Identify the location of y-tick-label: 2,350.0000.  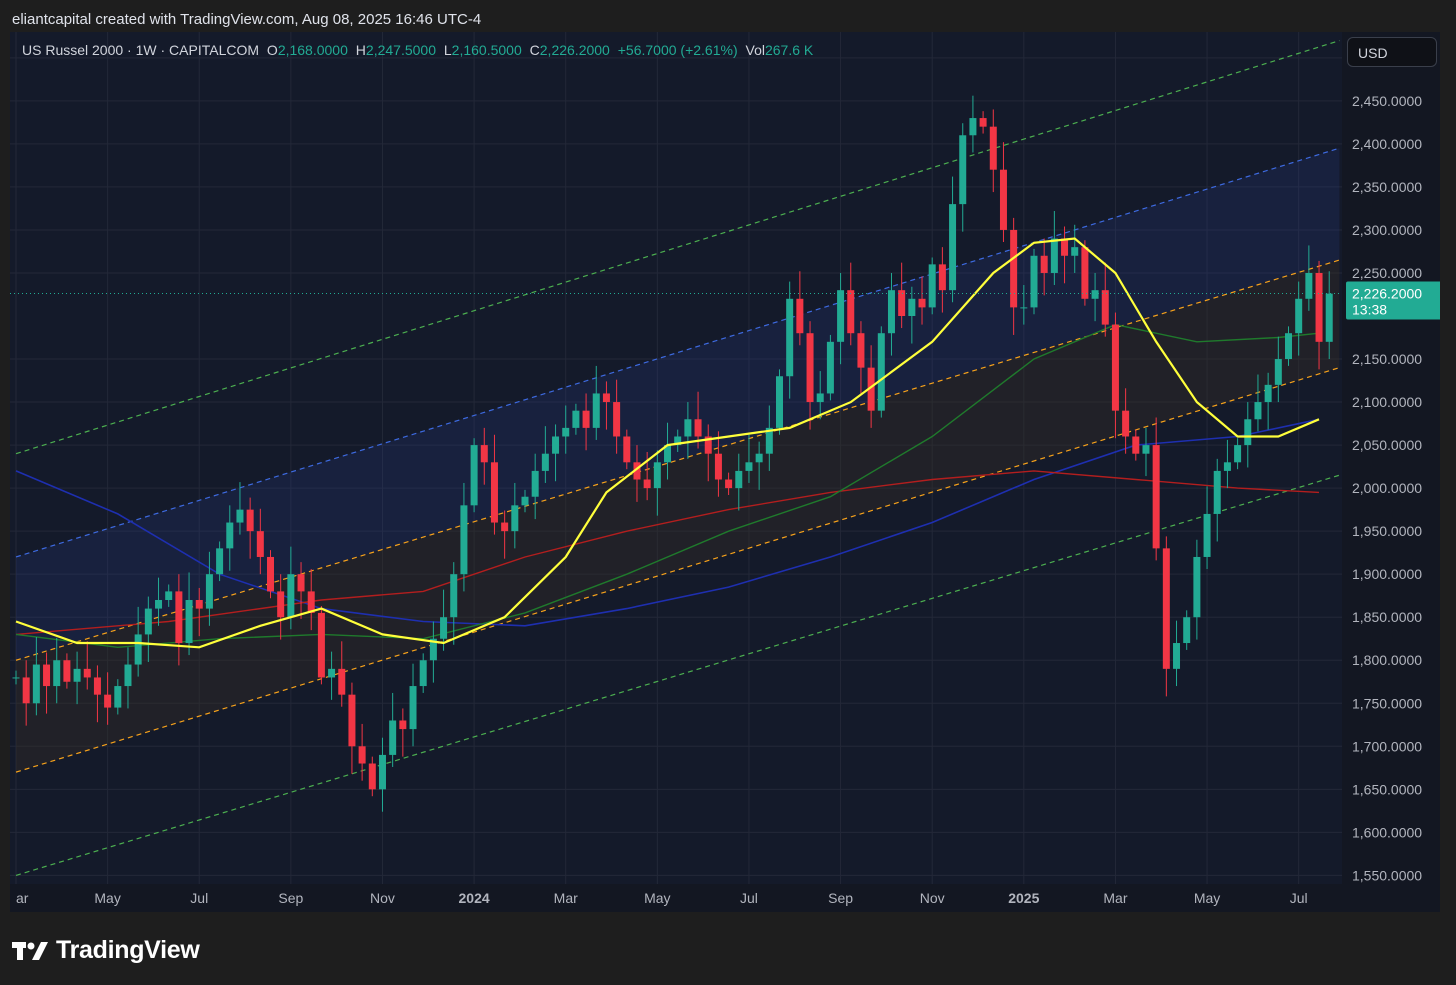
(1387, 187).